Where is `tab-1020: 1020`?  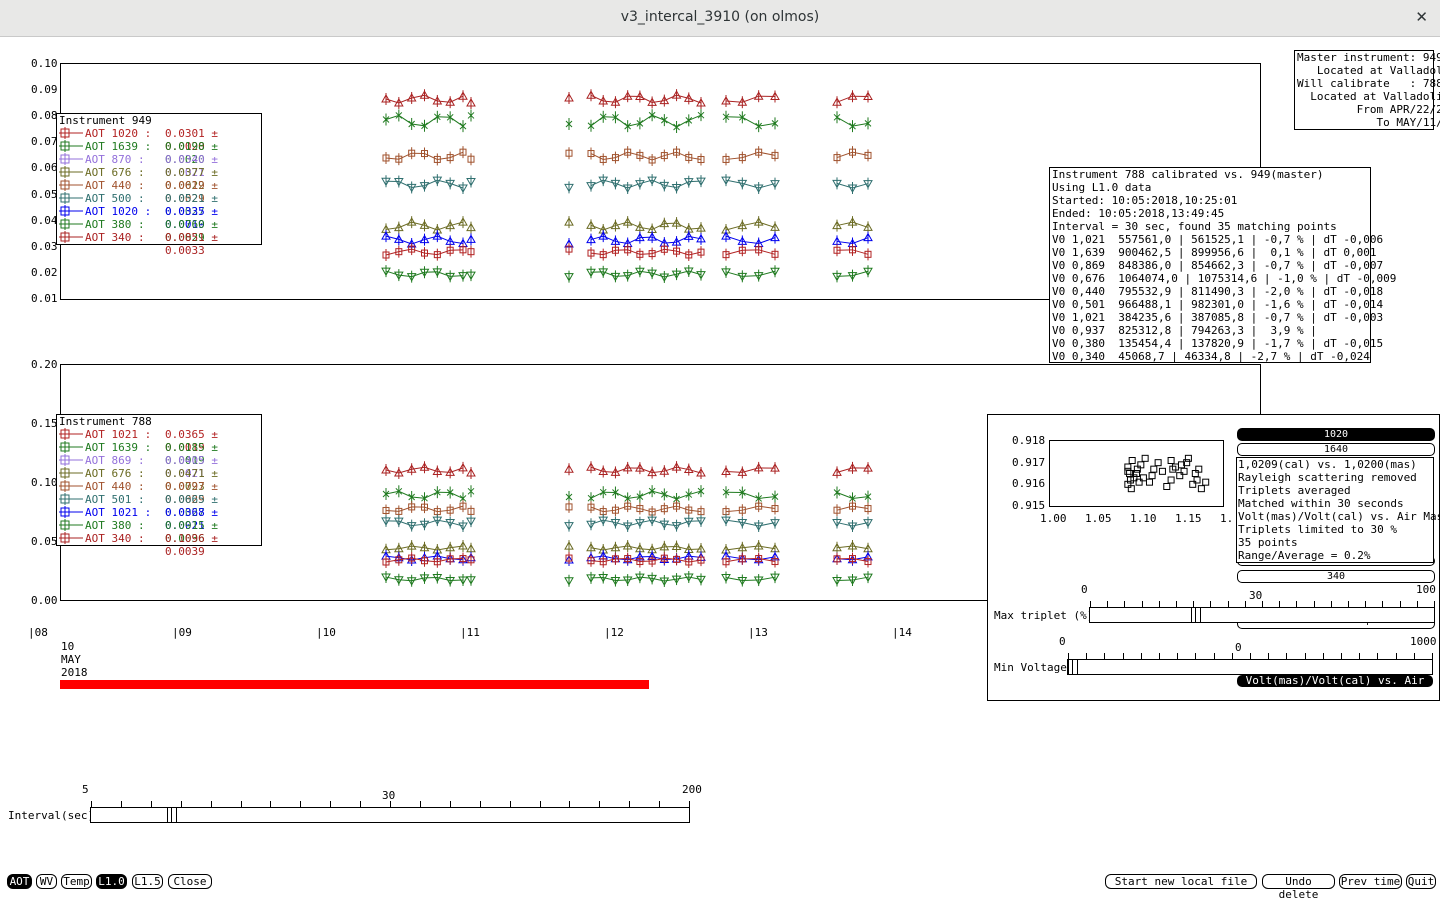
tab-1020: 1020 is located at coordinates (1336, 434).